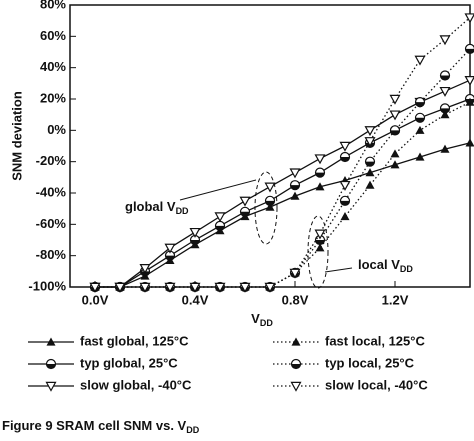 This screenshot has width=474, height=441. What do you see at coordinates (51, 223) in the screenshot?
I see `y-tick-label: -60%` at bounding box center [51, 223].